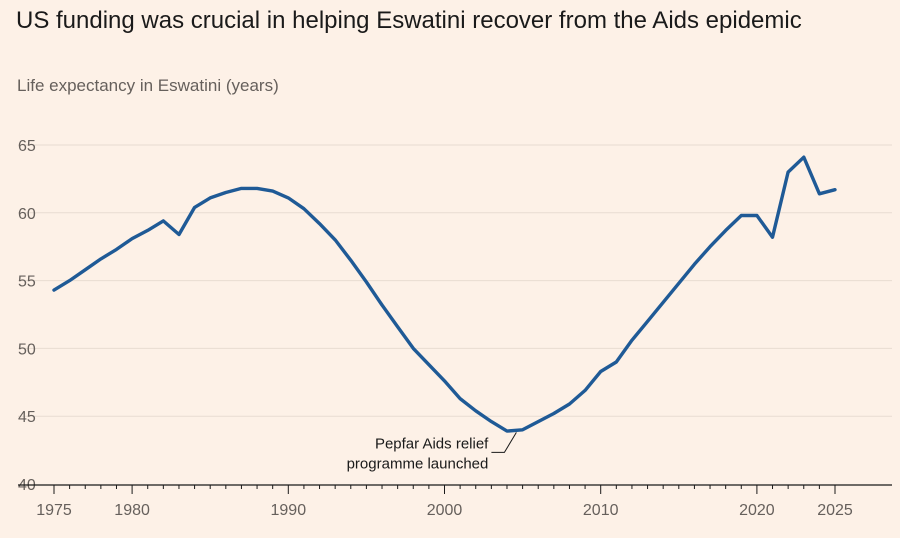 This screenshot has width=900, height=538. What do you see at coordinates (418, 463) in the screenshot?
I see `annotation-text: programme launched` at bounding box center [418, 463].